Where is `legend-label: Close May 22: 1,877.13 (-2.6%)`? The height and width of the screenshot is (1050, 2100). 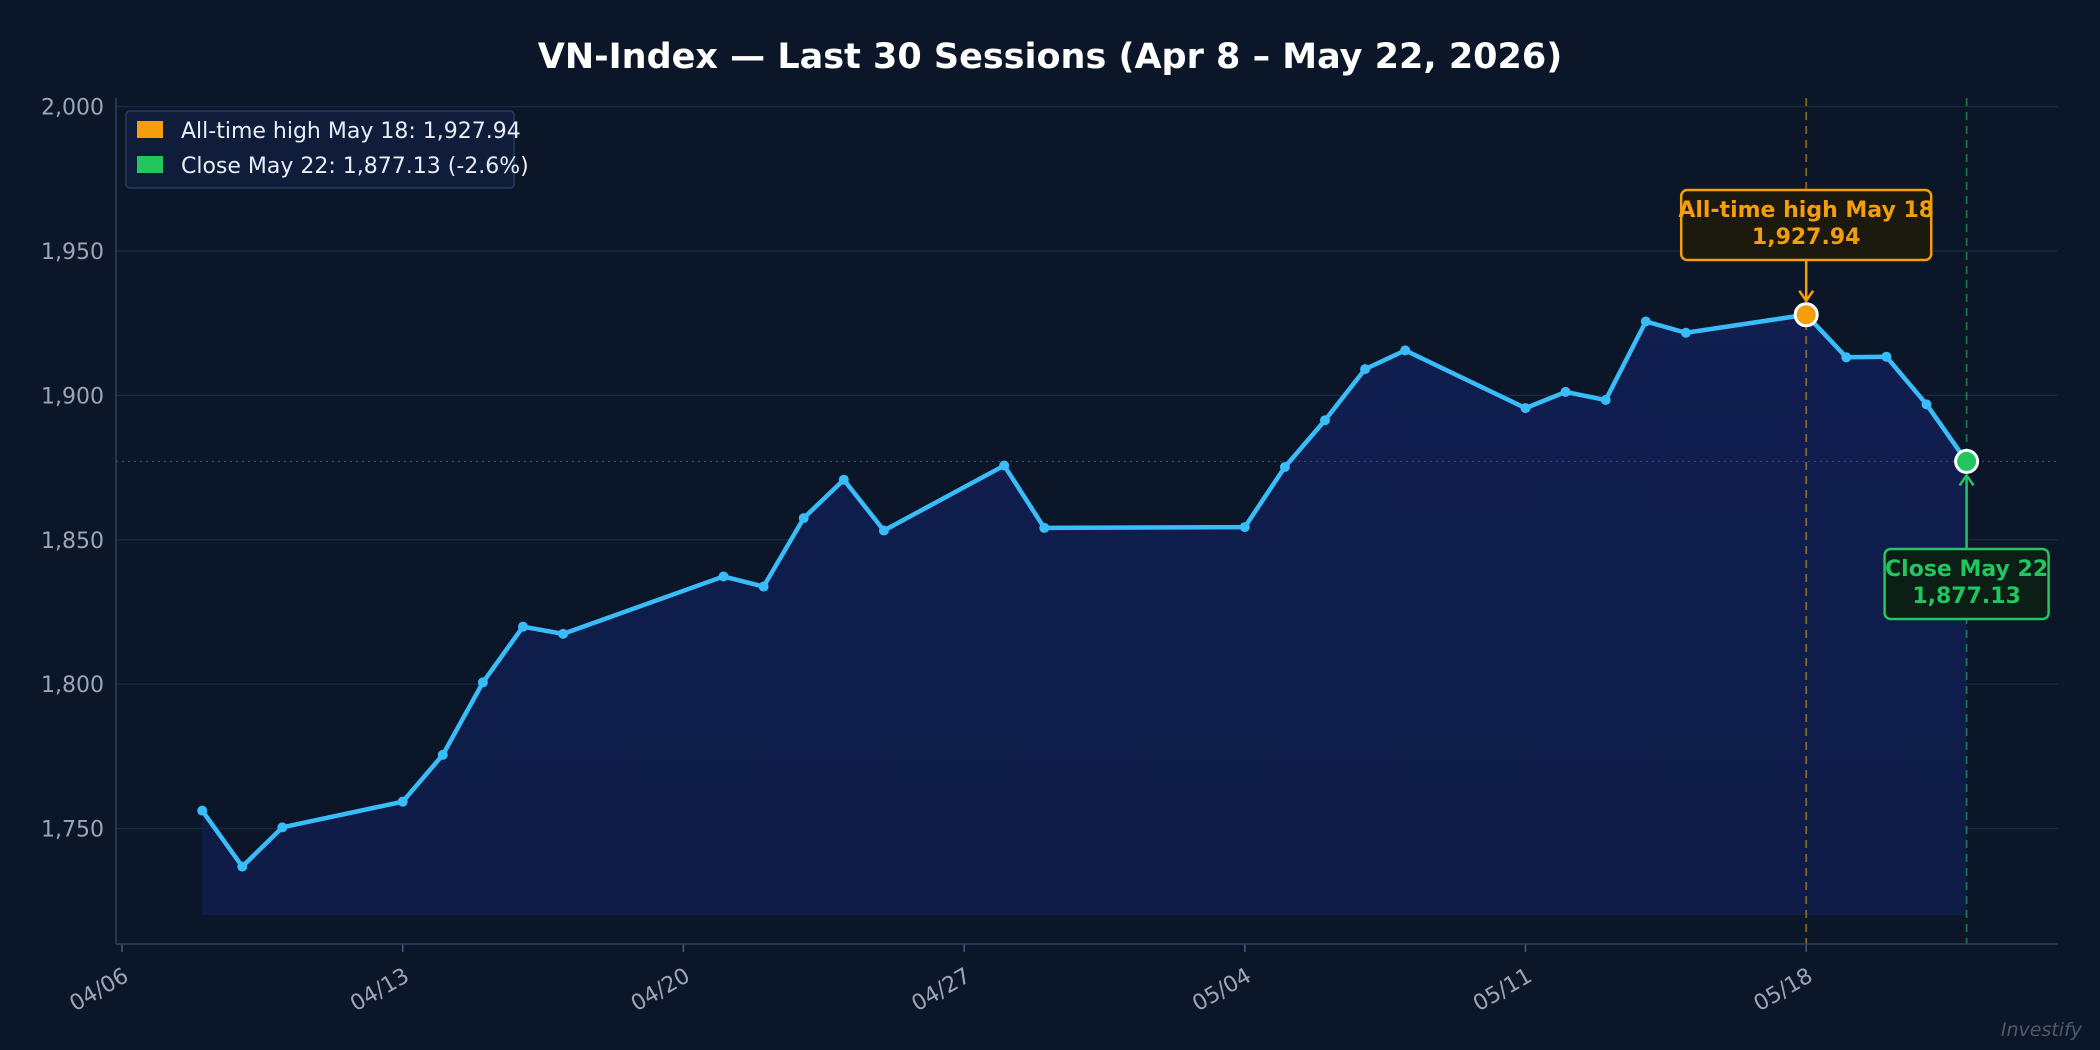 legend-label: Close May 22: 1,877.13 (-2.6%) is located at coordinates (355, 166).